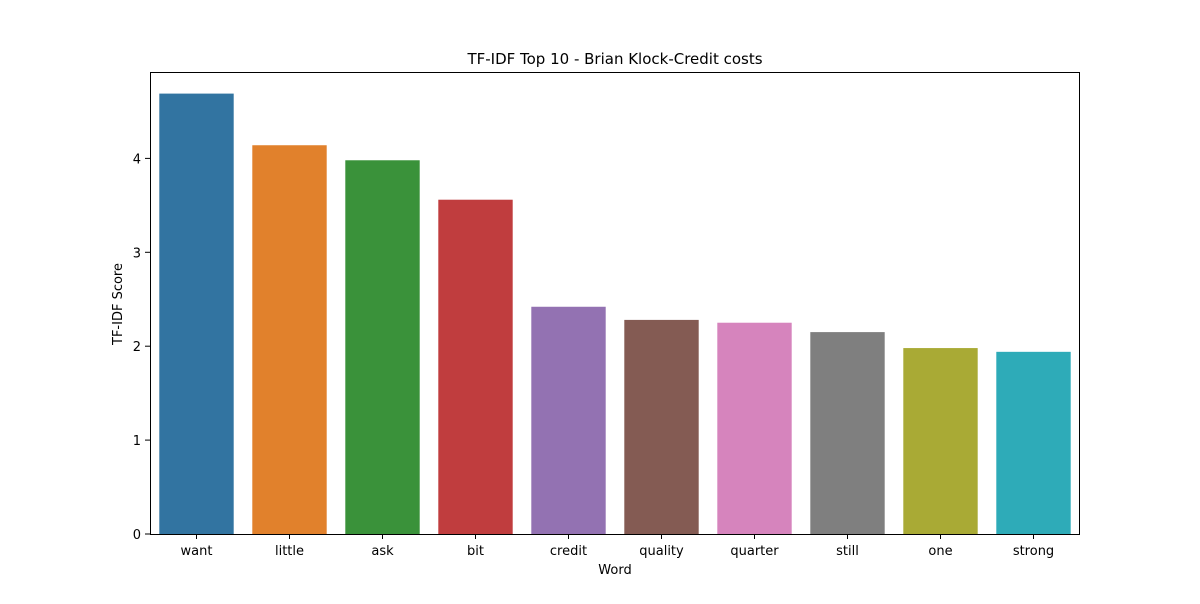  What do you see at coordinates (940, 441) in the screenshot?
I see `bar-one` at bounding box center [940, 441].